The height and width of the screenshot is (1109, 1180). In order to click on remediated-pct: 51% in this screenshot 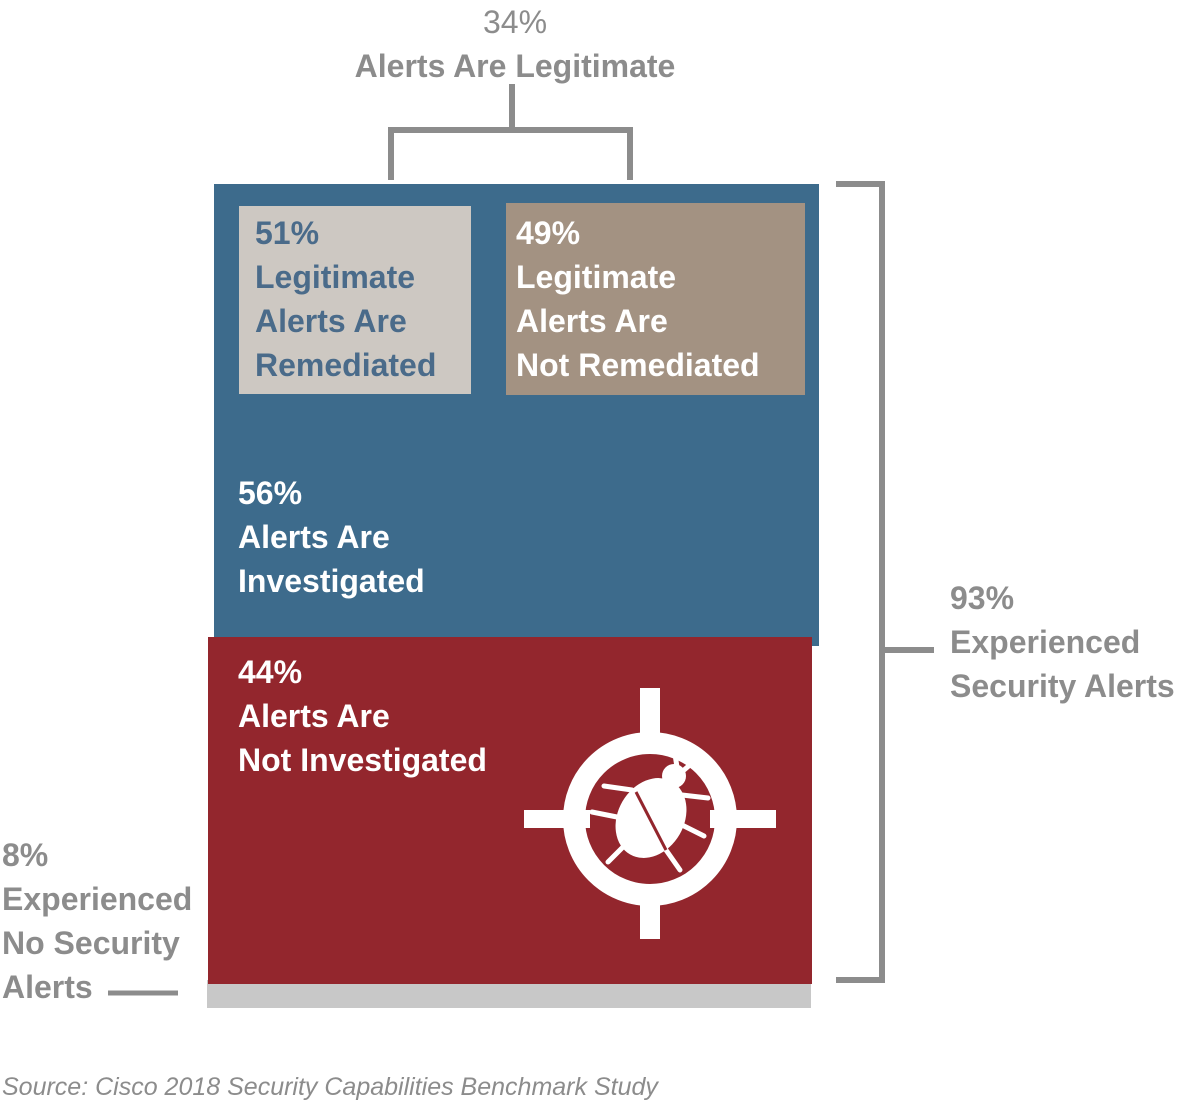, I will do `click(287, 233)`.